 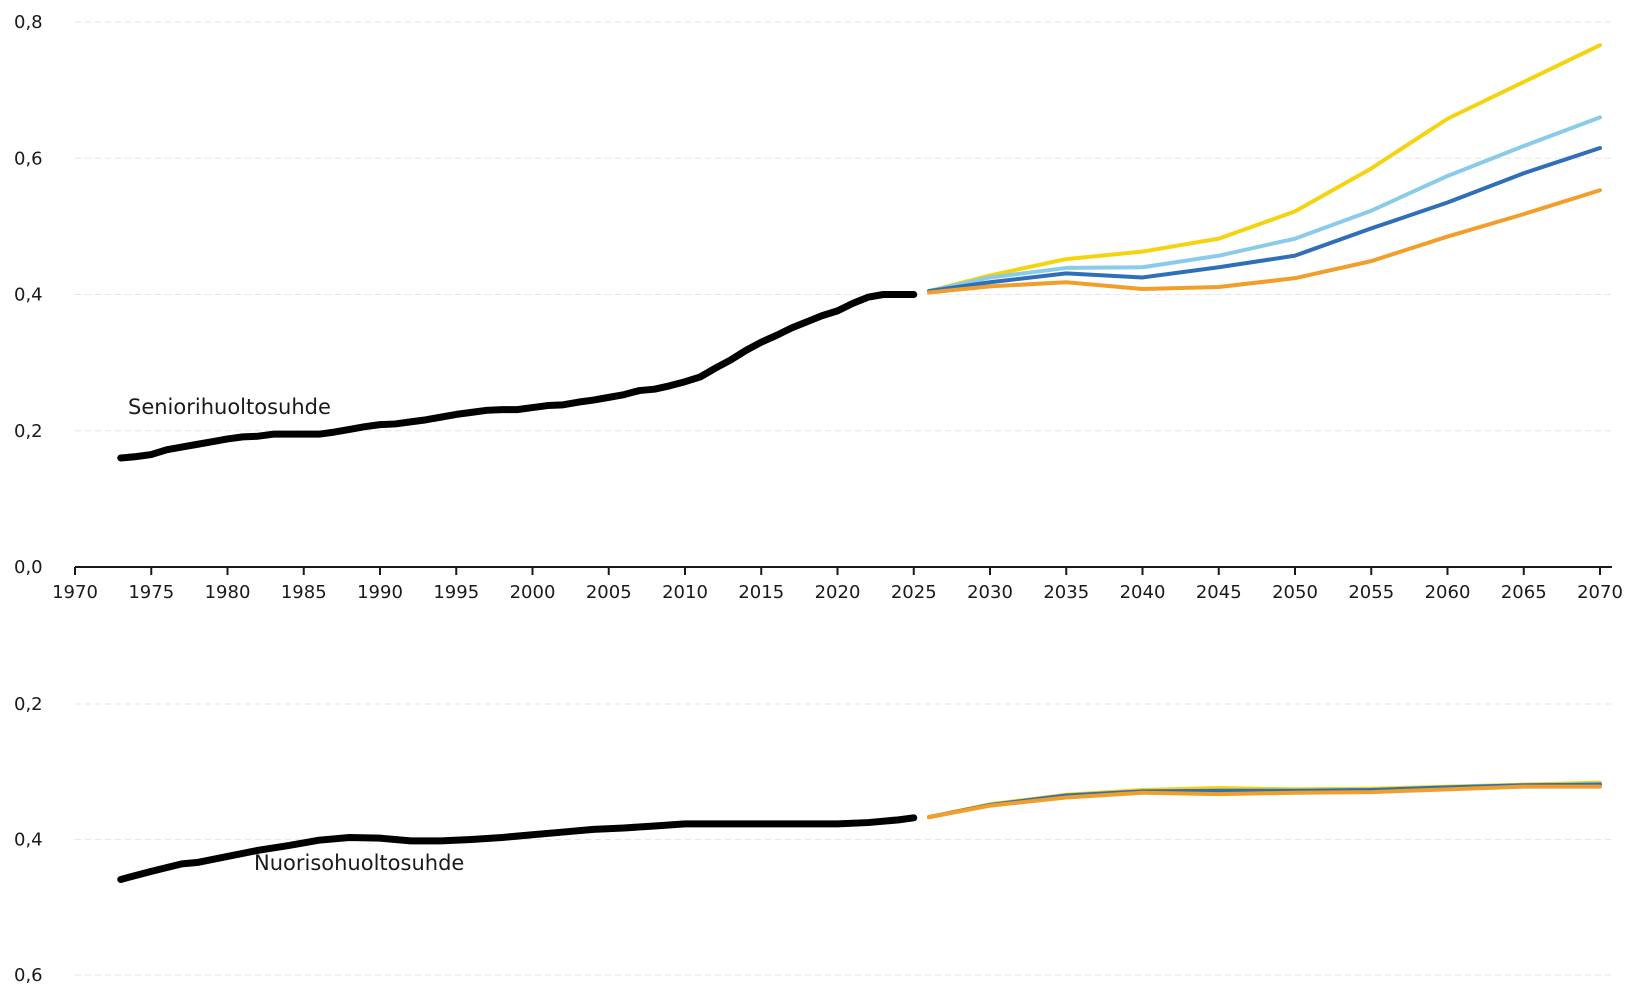 I want to click on x-tick-label: 2000, so click(x=533, y=592).